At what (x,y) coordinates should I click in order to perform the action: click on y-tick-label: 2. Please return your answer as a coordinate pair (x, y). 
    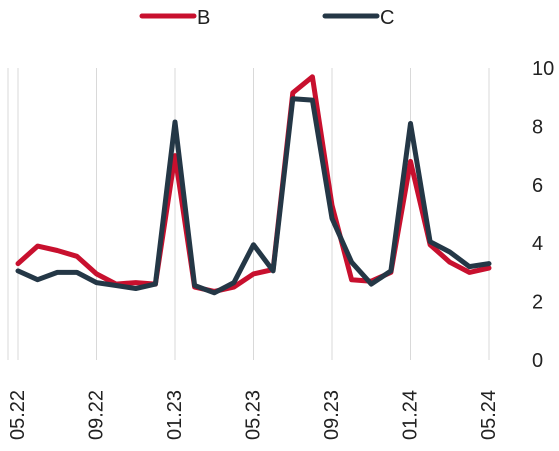
    Looking at the image, I should click on (537, 303).